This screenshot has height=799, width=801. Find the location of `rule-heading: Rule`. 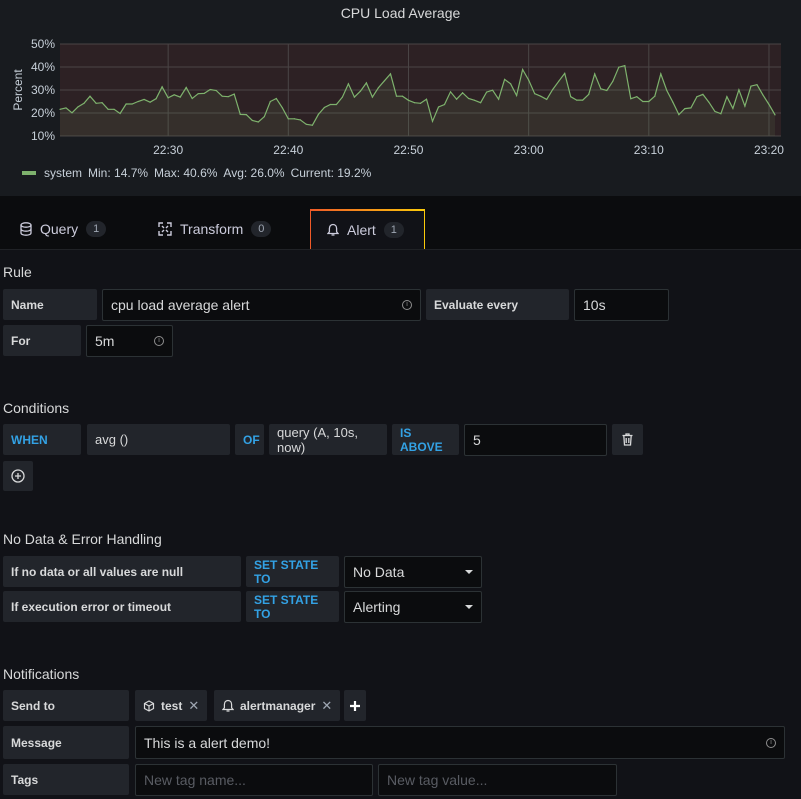

rule-heading: Rule is located at coordinates (17, 272).